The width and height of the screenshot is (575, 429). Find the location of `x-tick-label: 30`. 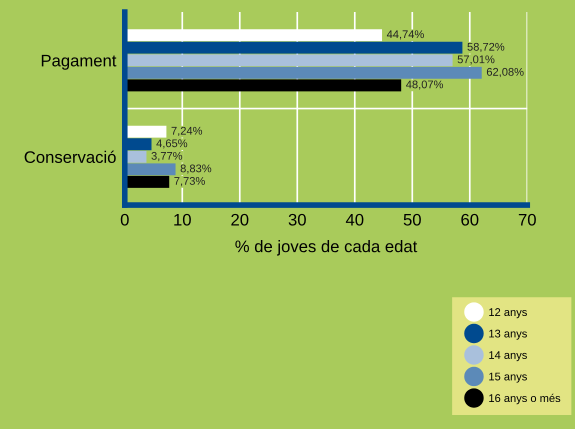

x-tick-label: 30 is located at coordinates (297, 220).